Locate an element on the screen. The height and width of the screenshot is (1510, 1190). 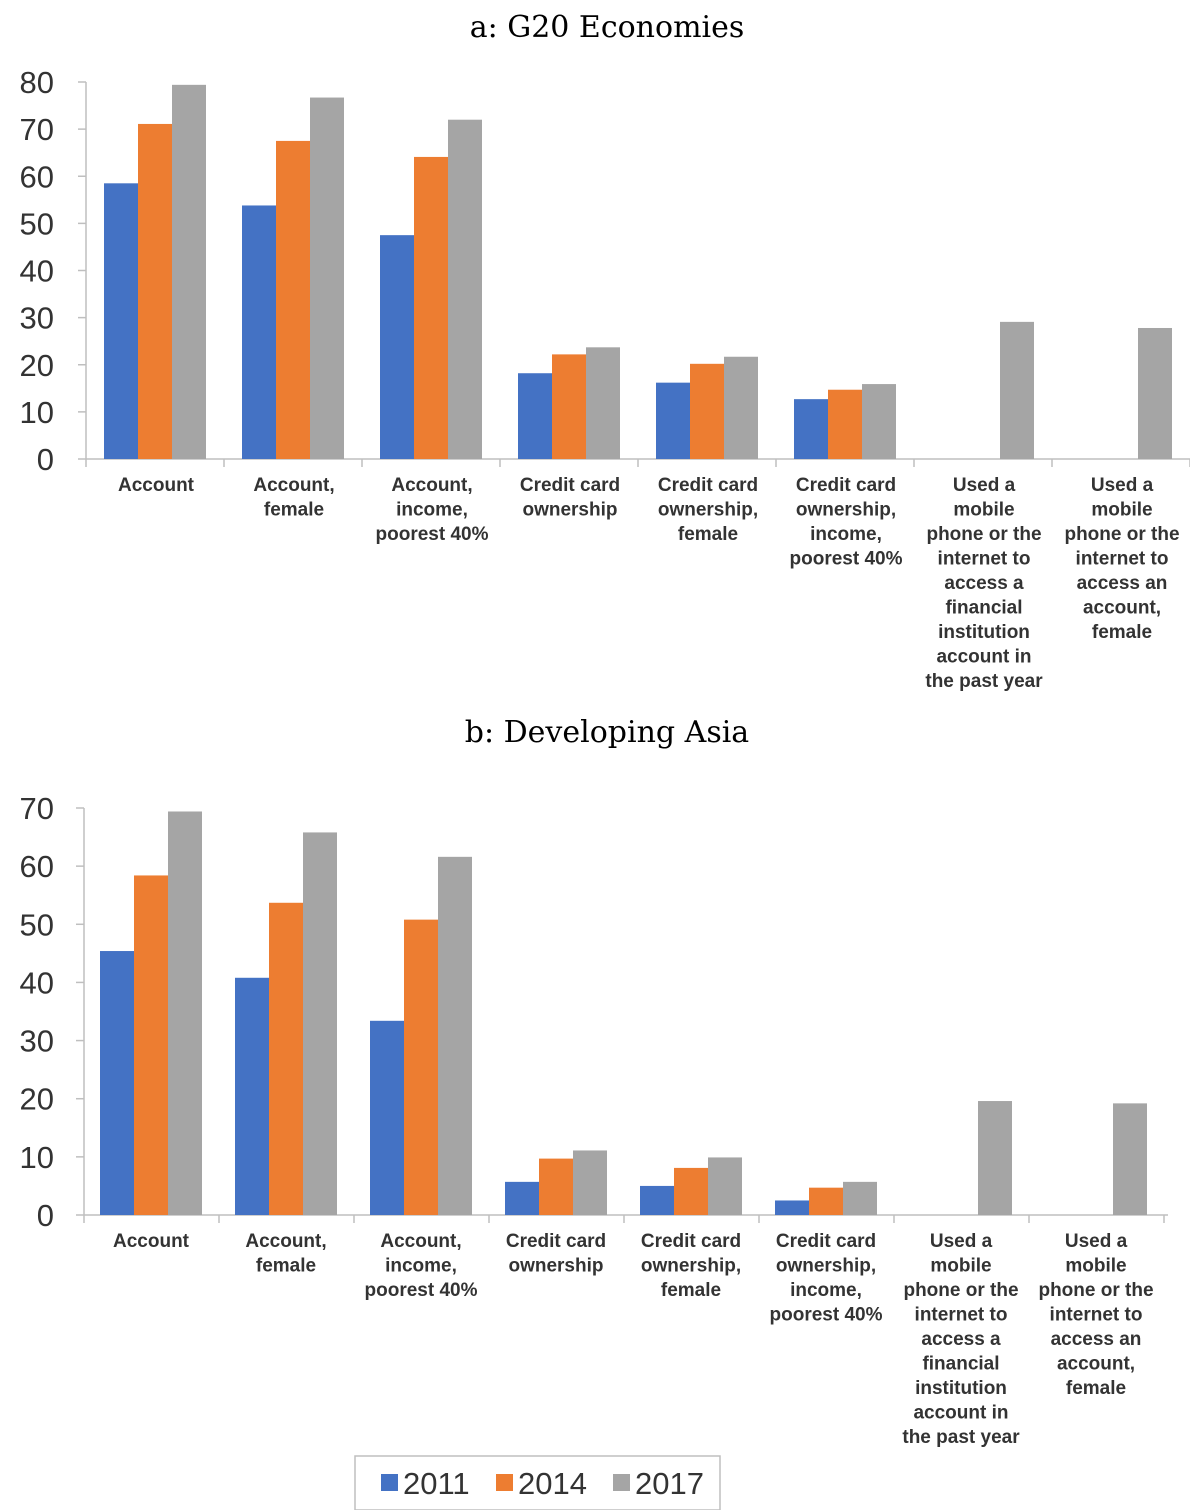
legend: 2011 2014 2017 is located at coordinates (537, 1482).